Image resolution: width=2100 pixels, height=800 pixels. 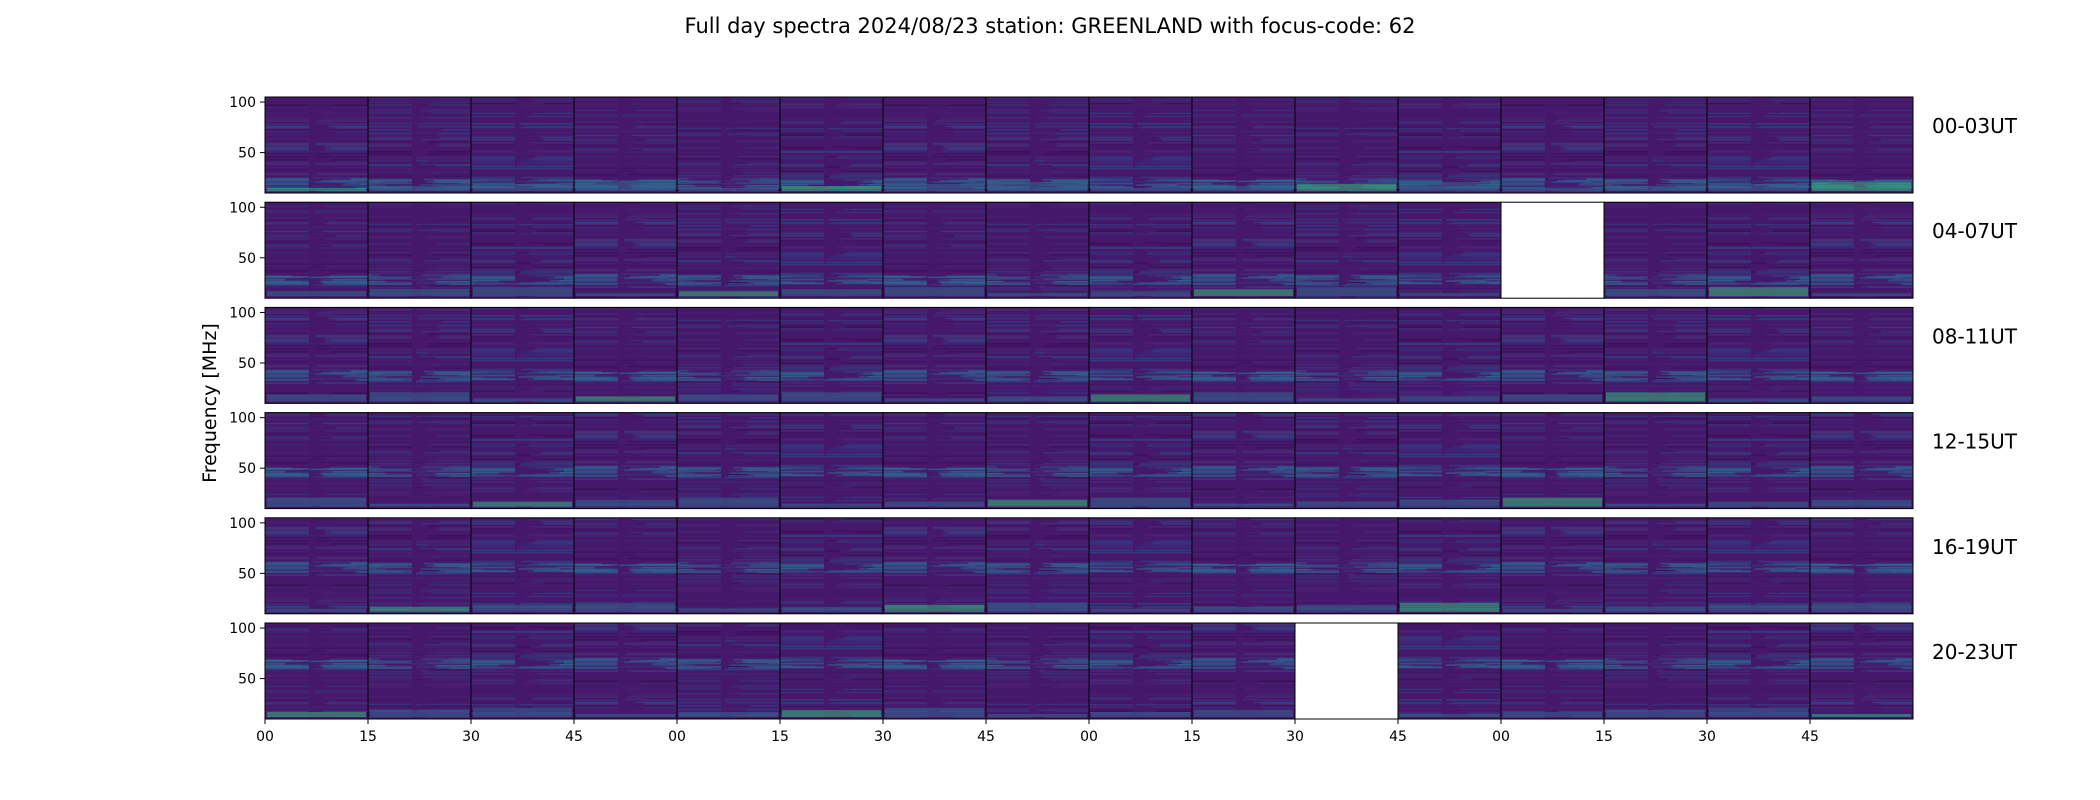 What do you see at coordinates (1975, 547) in the screenshot?
I see `row-label: 16-19UT` at bounding box center [1975, 547].